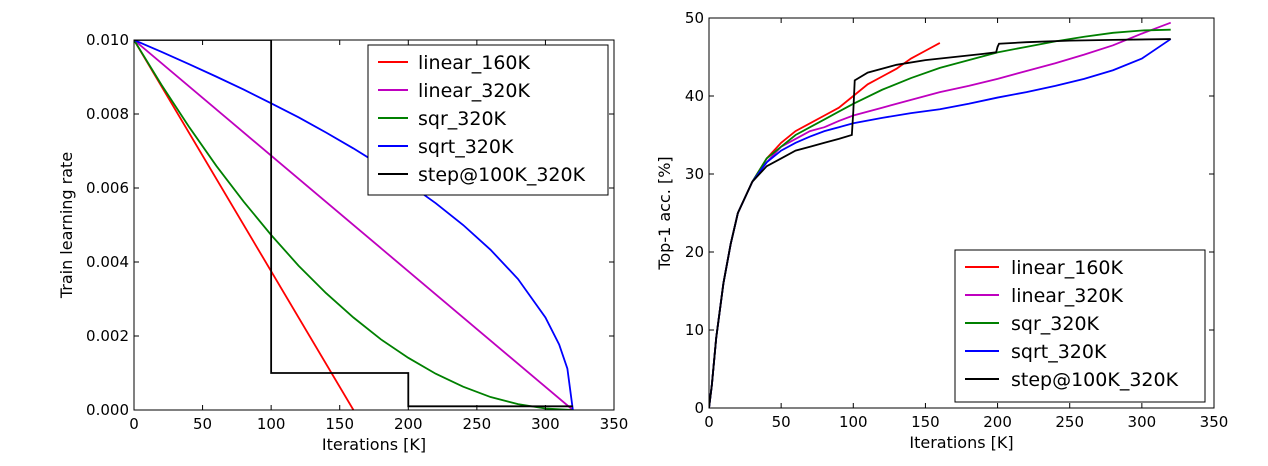 The width and height of the screenshot is (1268, 466). Describe the element at coordinates (694, 252) in the screenshot. I see `y-tick-label: 20` at that location.